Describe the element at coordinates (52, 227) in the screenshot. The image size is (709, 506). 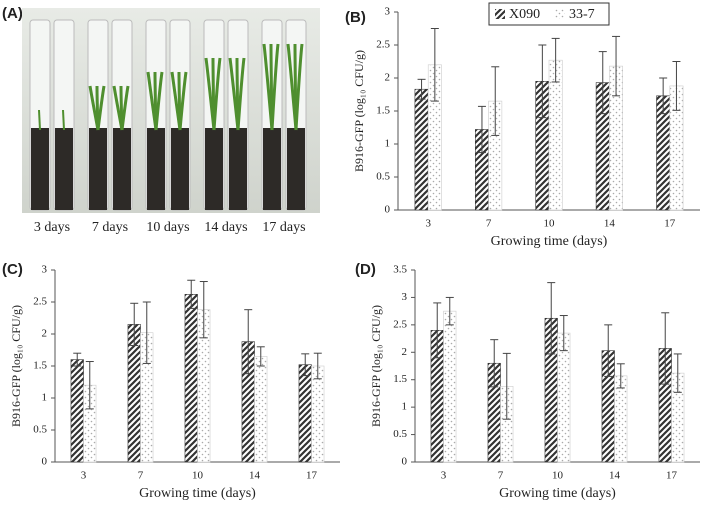
I see `photo-caption: 3 days` at that location.